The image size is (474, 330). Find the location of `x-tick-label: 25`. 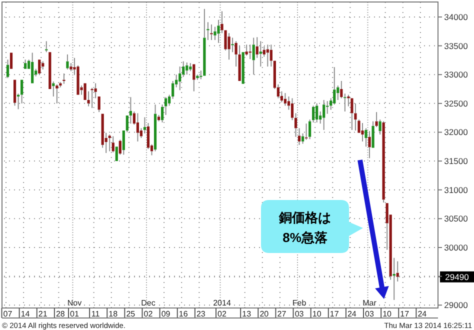

x-tick-label: 25 is located at coordinates (131, 314).